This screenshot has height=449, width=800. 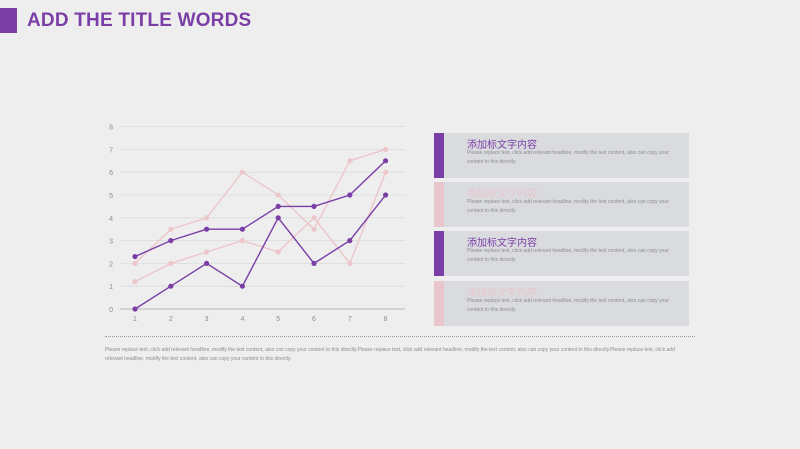 I want to click on y-tick-label: 7, so click(x=111, y=150).